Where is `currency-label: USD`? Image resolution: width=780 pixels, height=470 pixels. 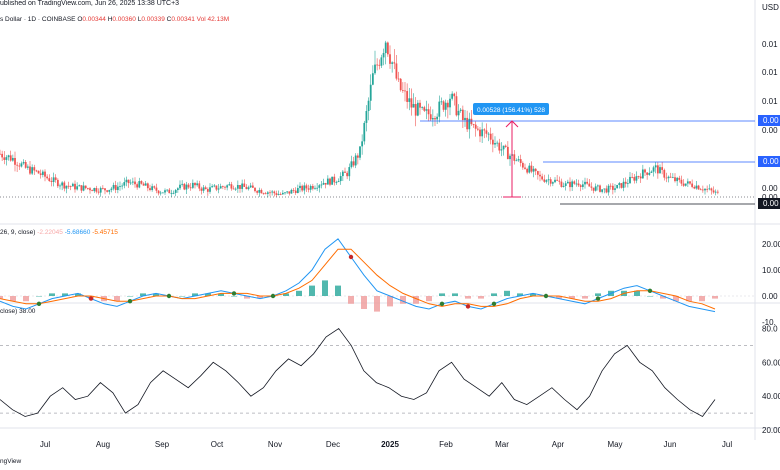 currency-label: USD is located at coordinates (770, 7).